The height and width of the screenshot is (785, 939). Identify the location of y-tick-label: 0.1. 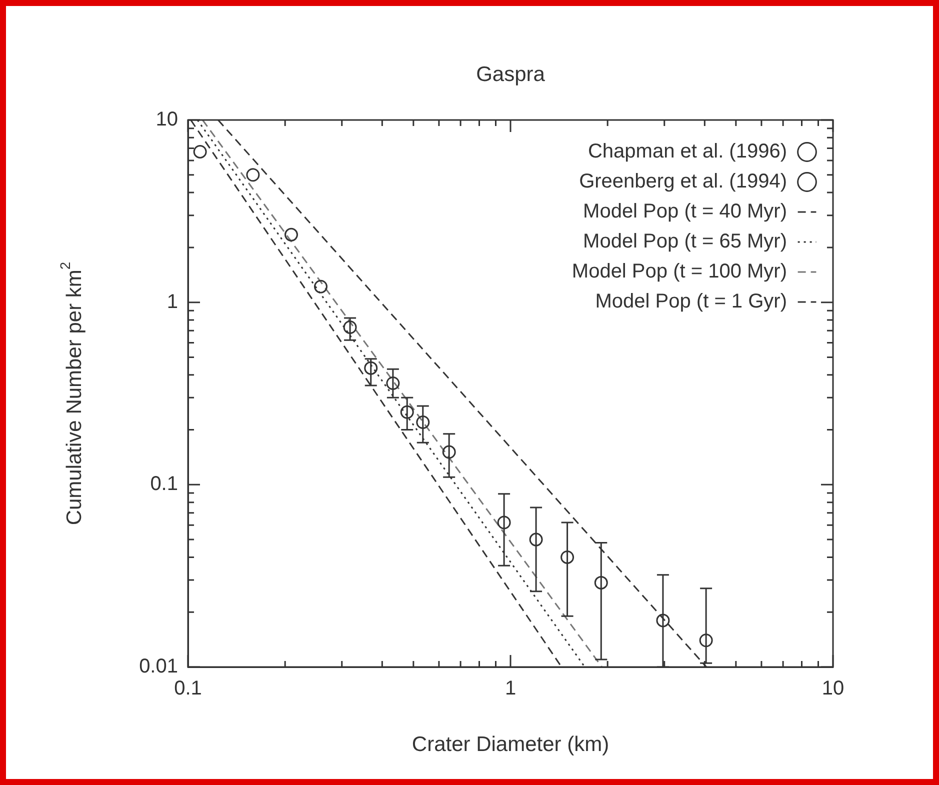
(164, 484).